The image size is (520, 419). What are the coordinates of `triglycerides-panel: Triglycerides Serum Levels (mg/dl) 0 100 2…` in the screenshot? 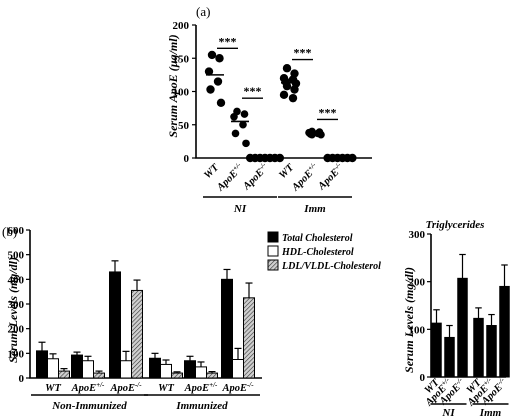 It's located at (456, 319).